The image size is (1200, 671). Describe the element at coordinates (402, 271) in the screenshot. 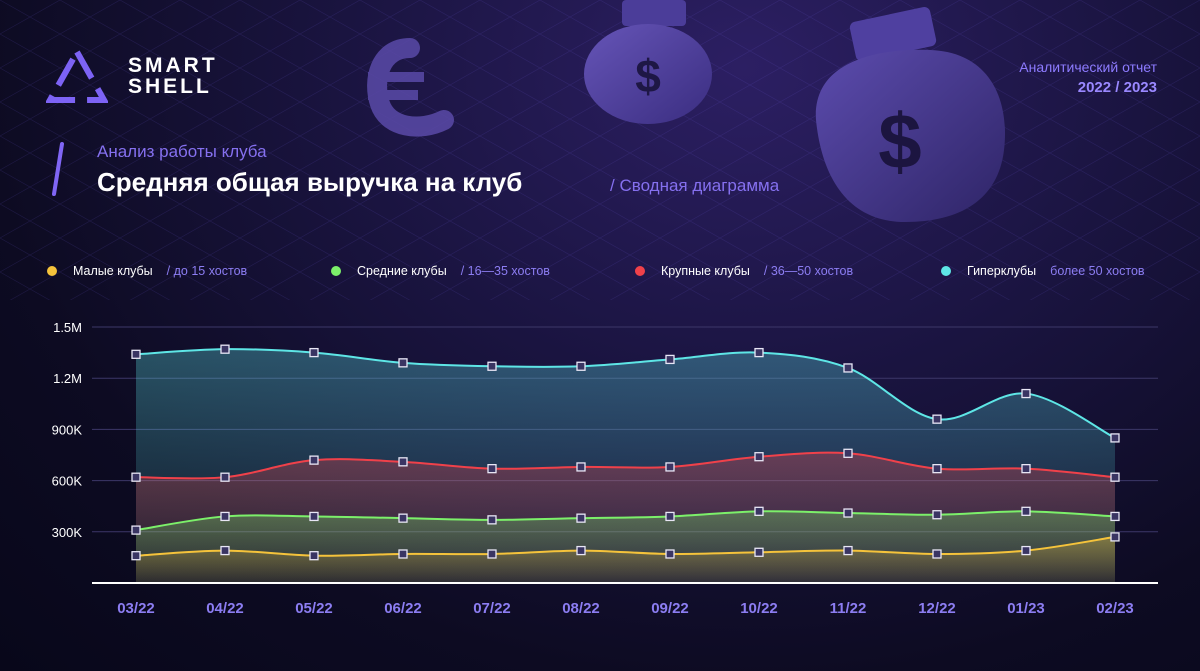

I see `legend-name: Средние клубы` at that location.